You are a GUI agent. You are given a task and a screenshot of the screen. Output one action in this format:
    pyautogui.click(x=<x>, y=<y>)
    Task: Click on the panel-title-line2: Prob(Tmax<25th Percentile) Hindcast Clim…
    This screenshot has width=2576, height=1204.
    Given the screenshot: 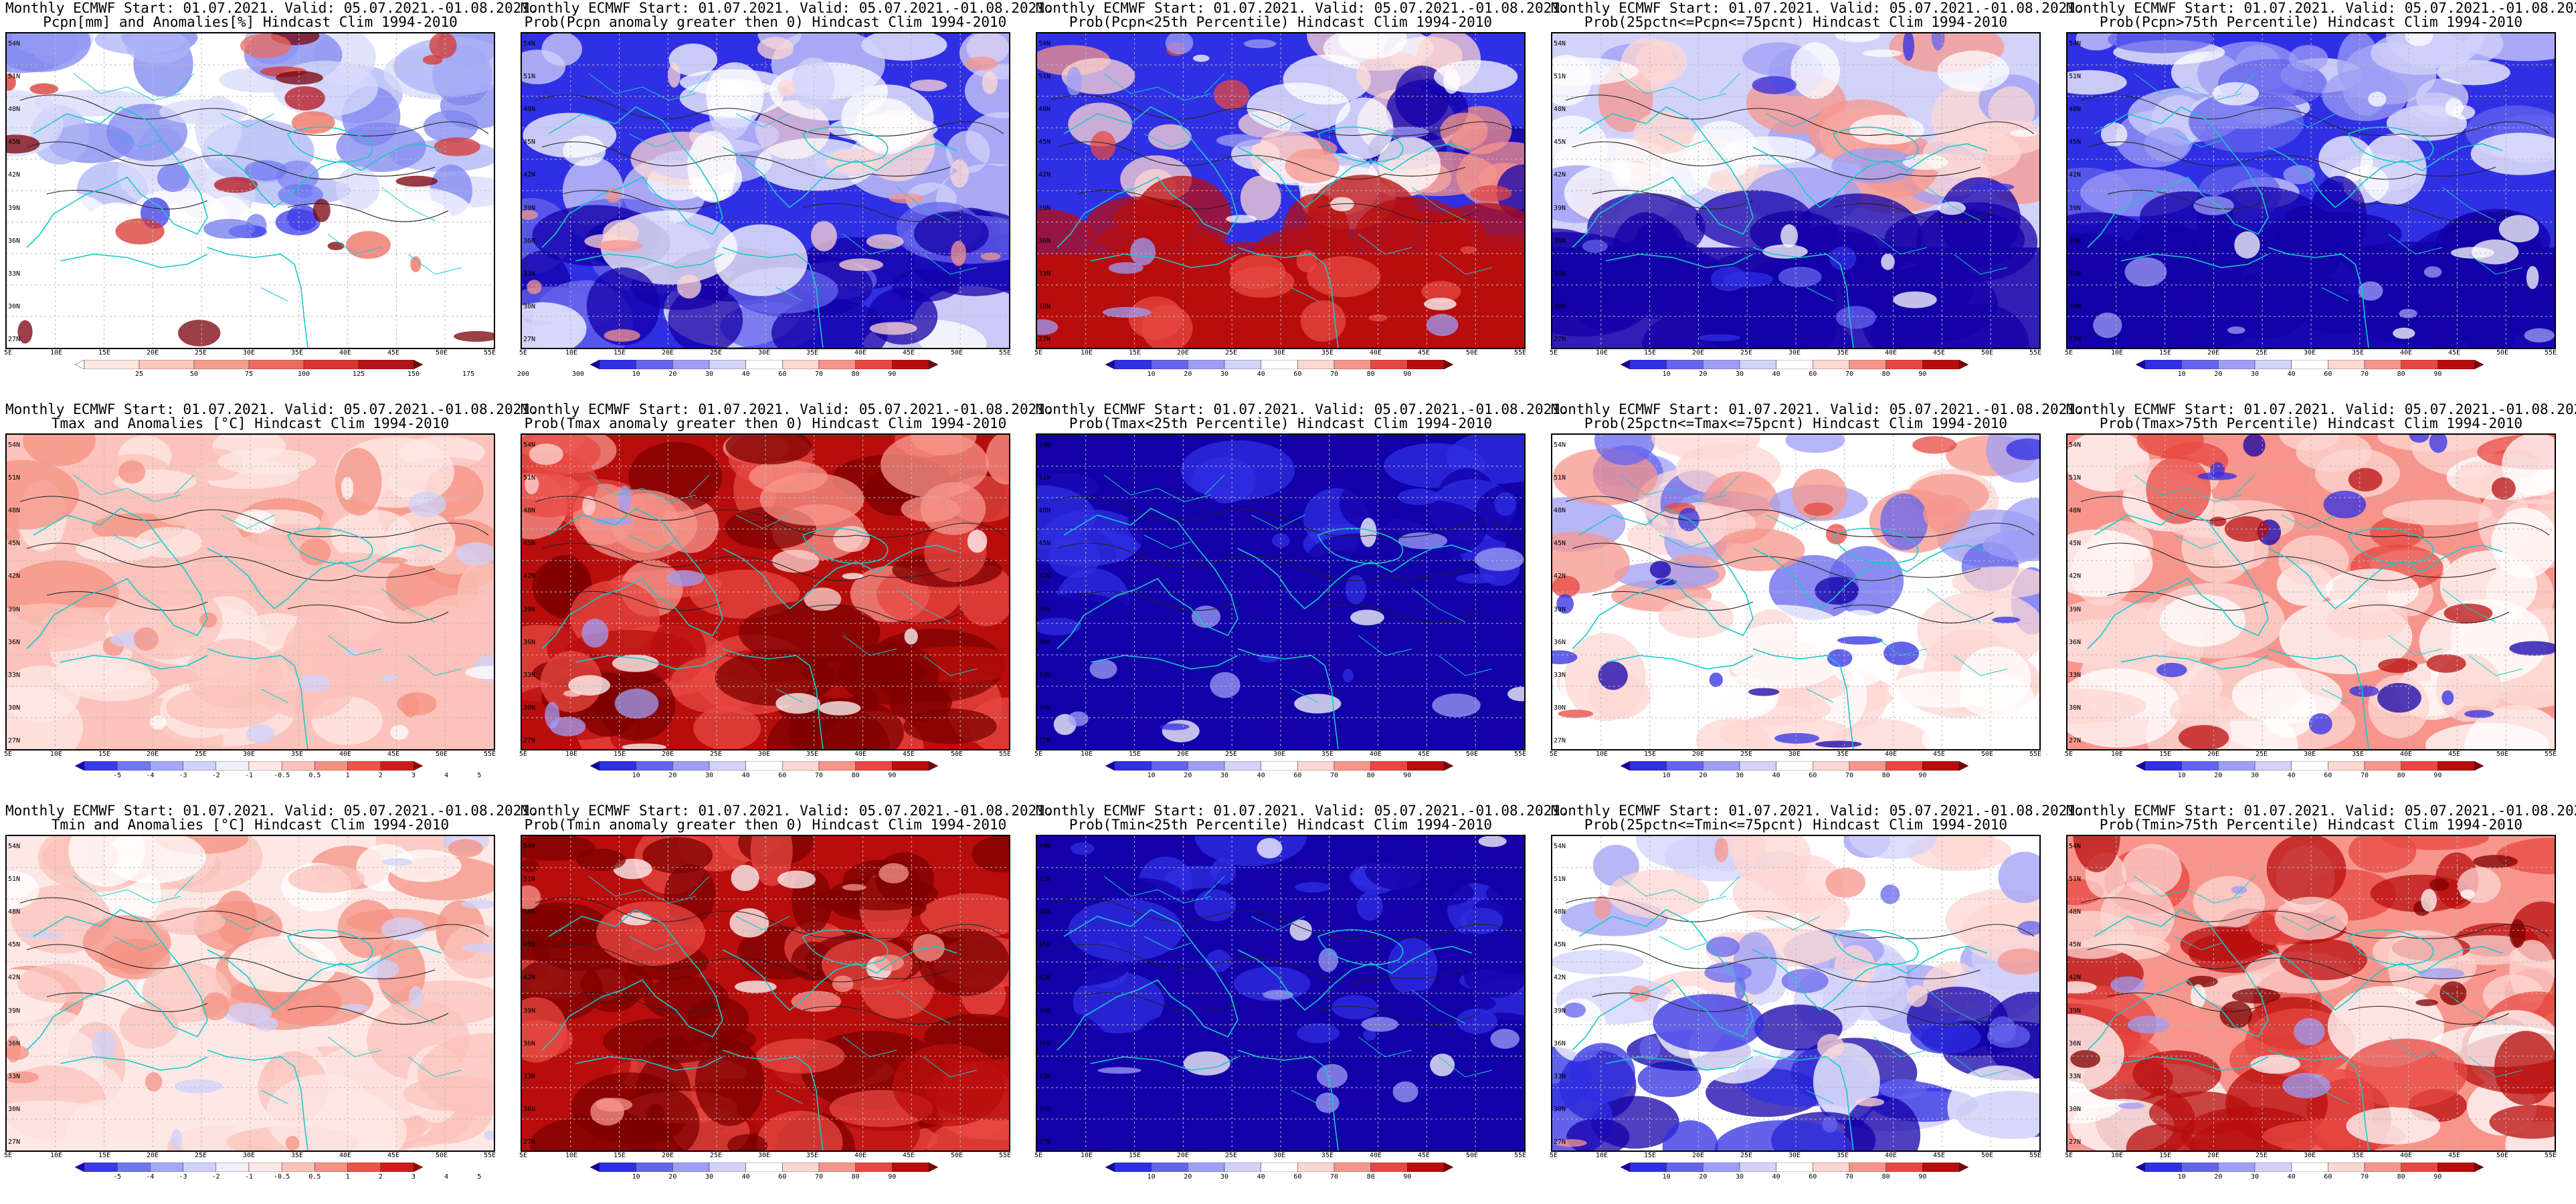 What is the action you would take?
    pyautogui.click(x=1281, y=423)
    